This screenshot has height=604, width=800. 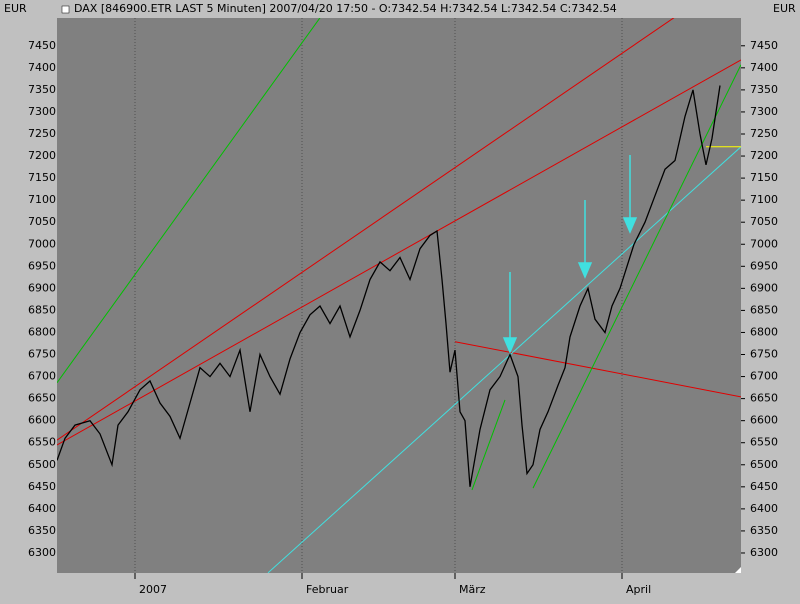 I want to click on y2-tick-label: 7350, so click(x=764, y=89).